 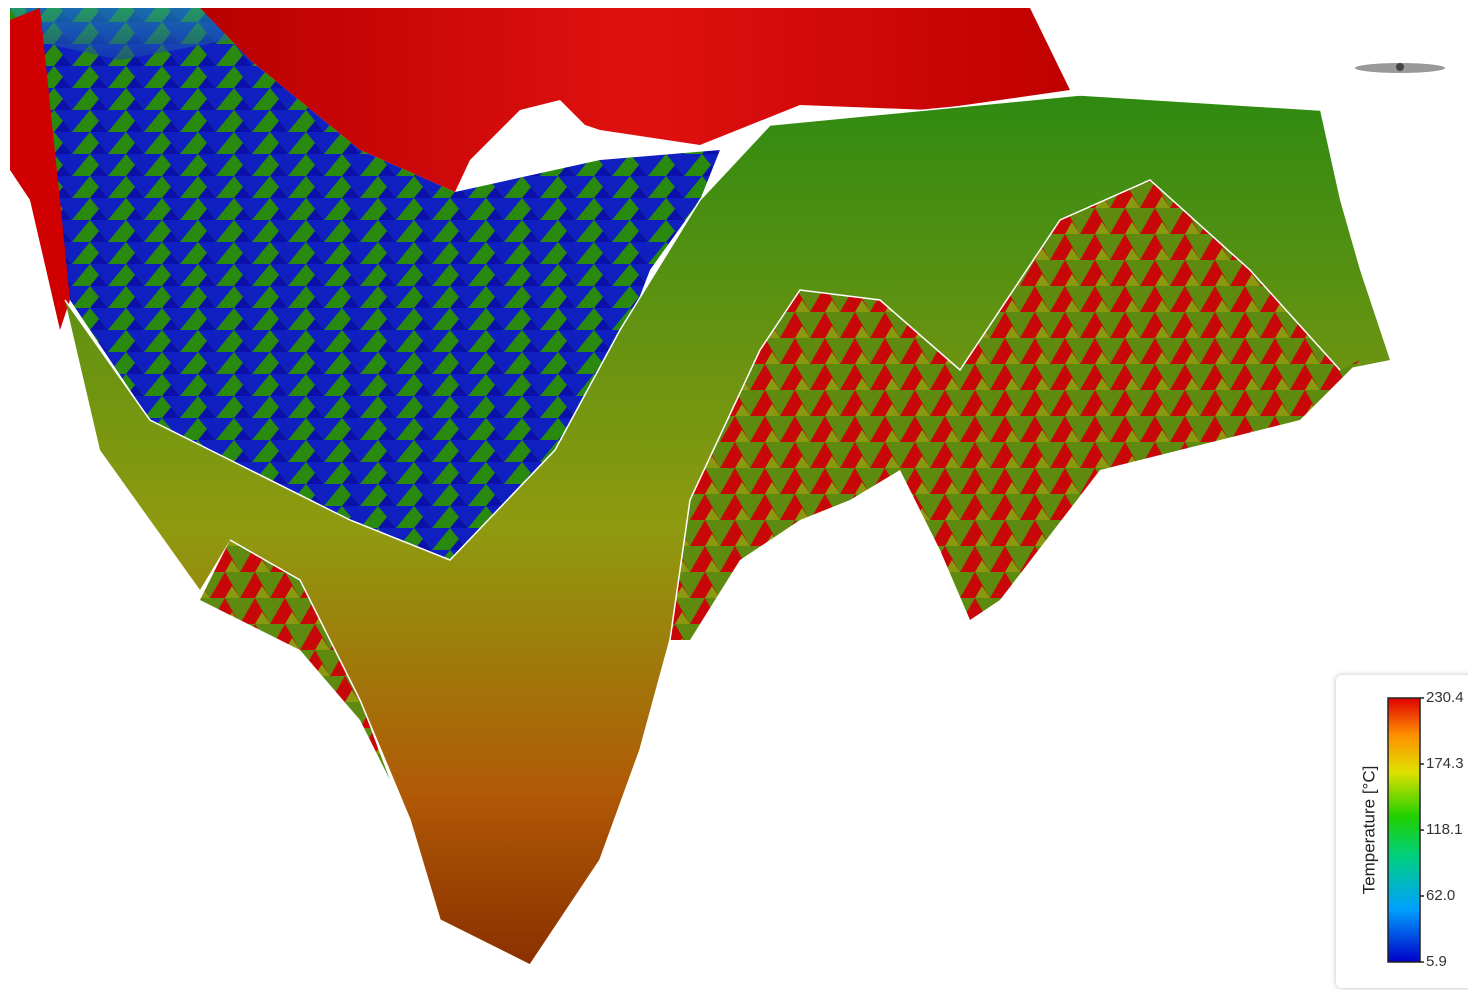 I want to click on colorbar: Temperature [°C] 230.4 174.3 118.1 62.0 5.9, so click(x=1411, y=829).